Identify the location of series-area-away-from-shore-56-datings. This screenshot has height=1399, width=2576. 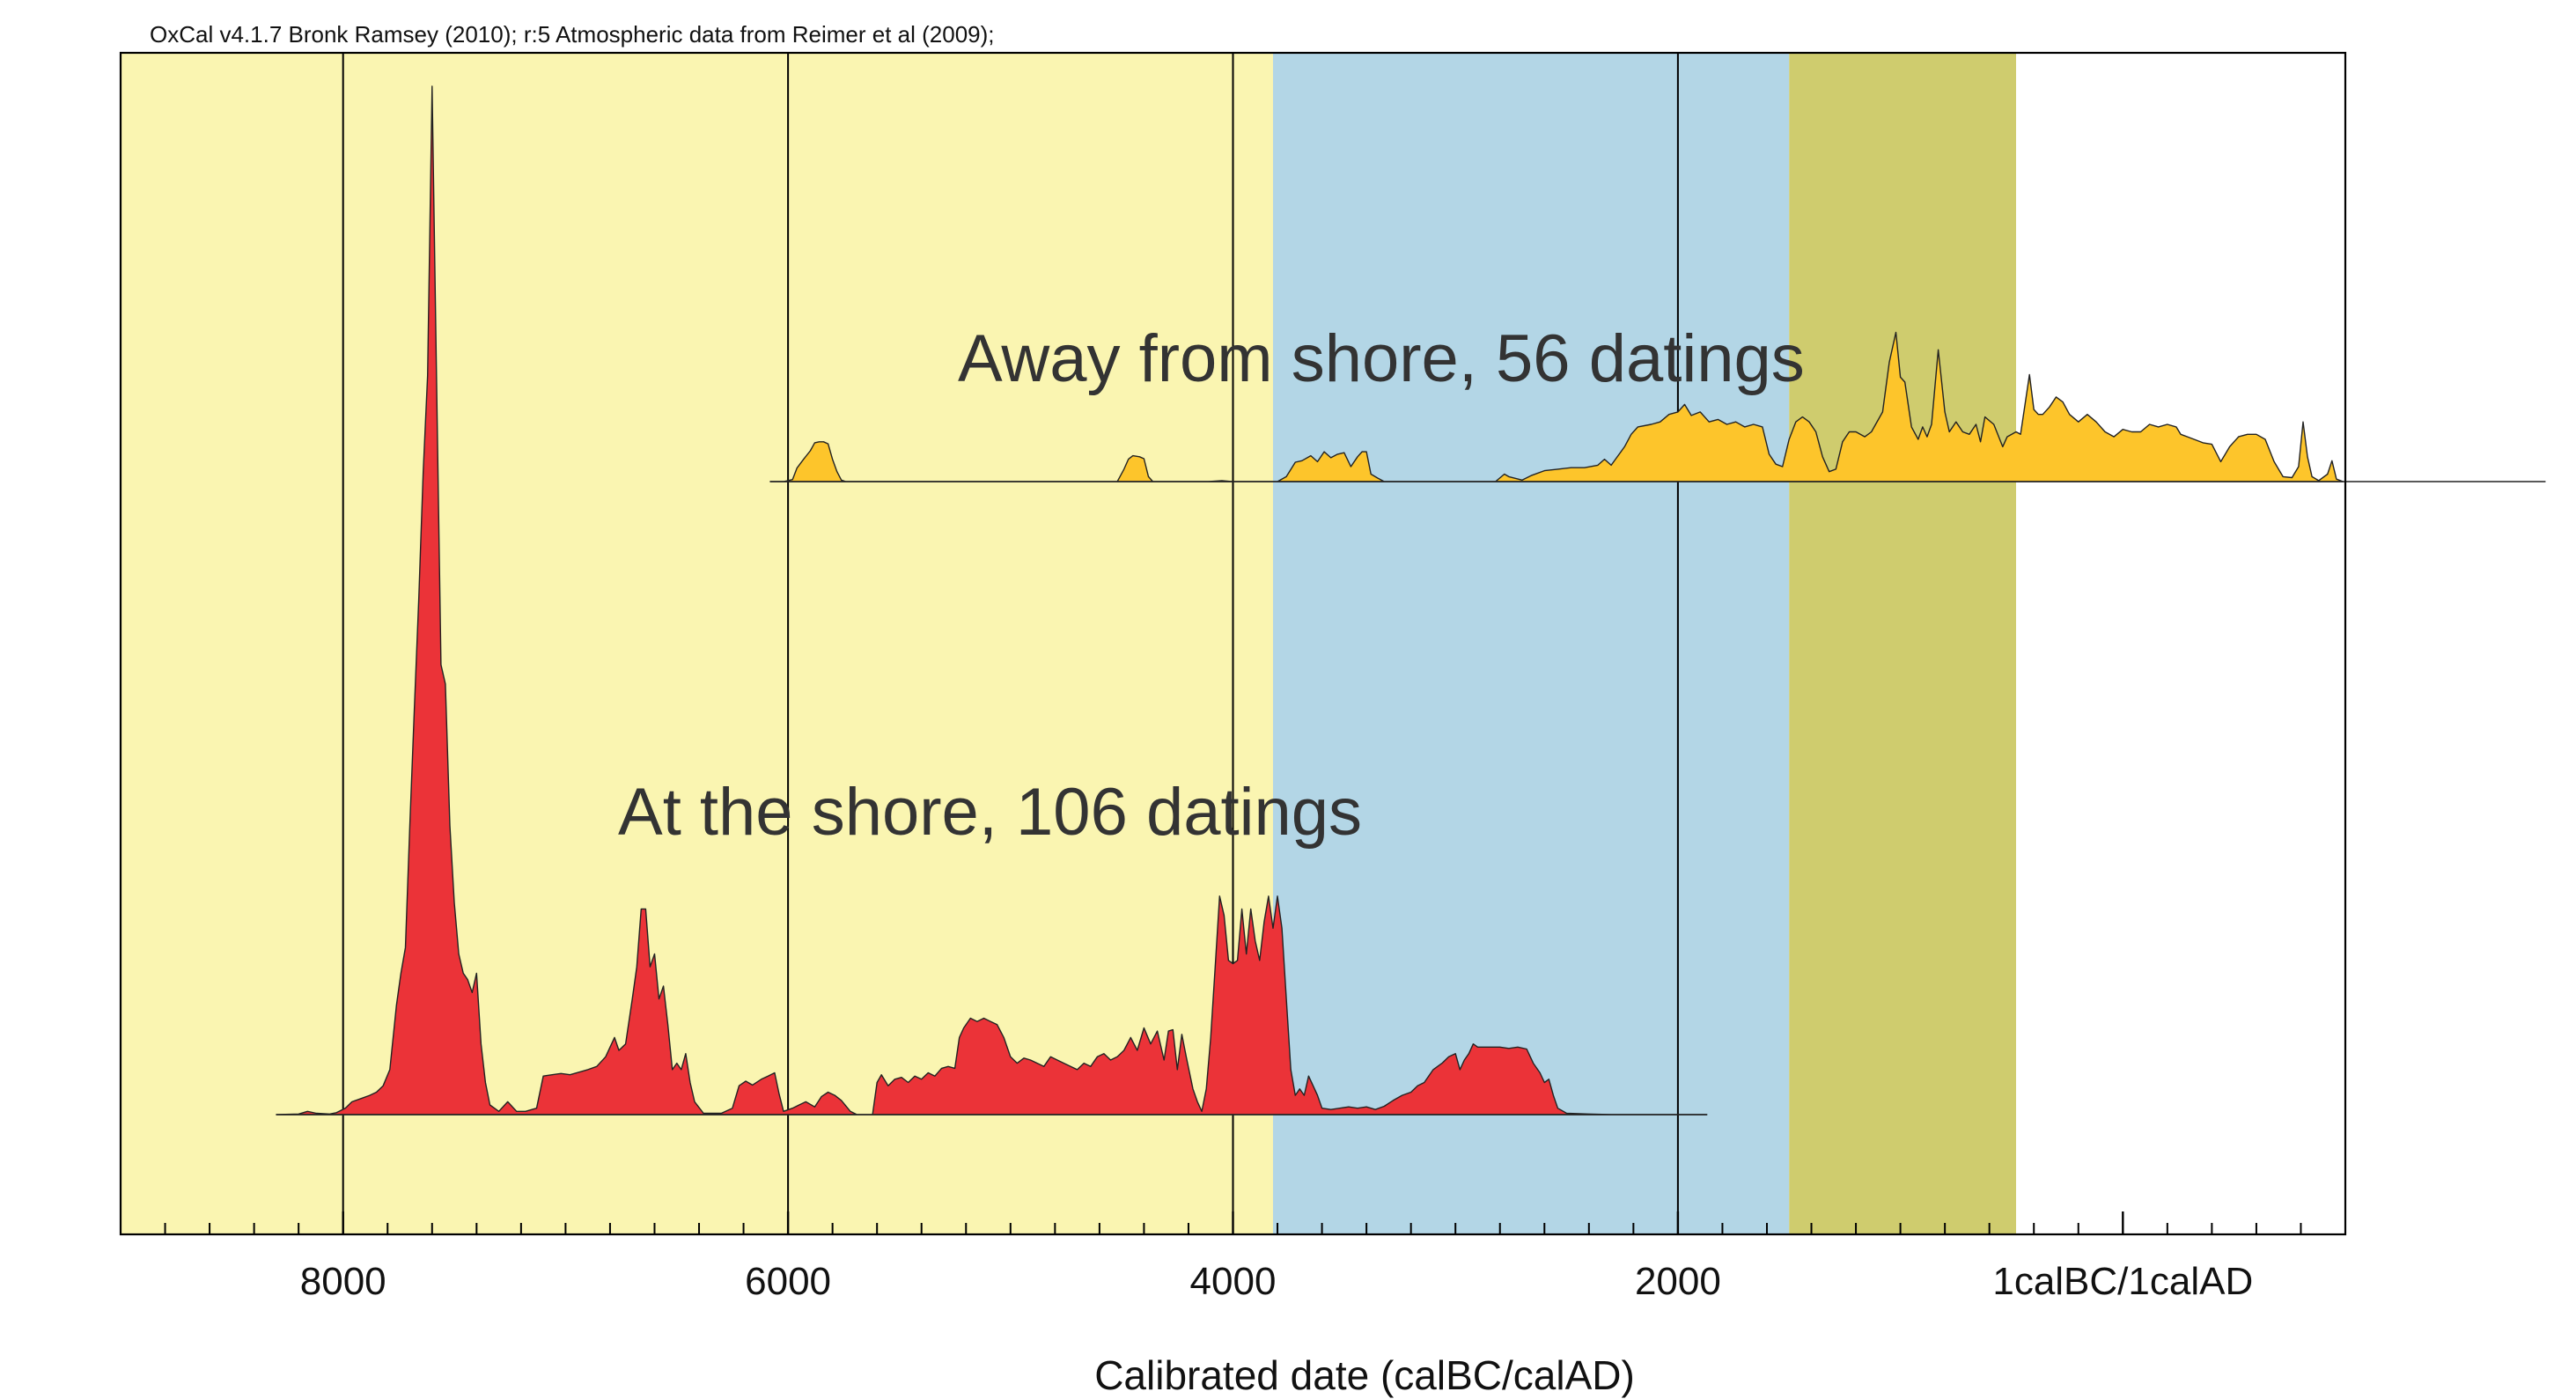
(1557, 407).